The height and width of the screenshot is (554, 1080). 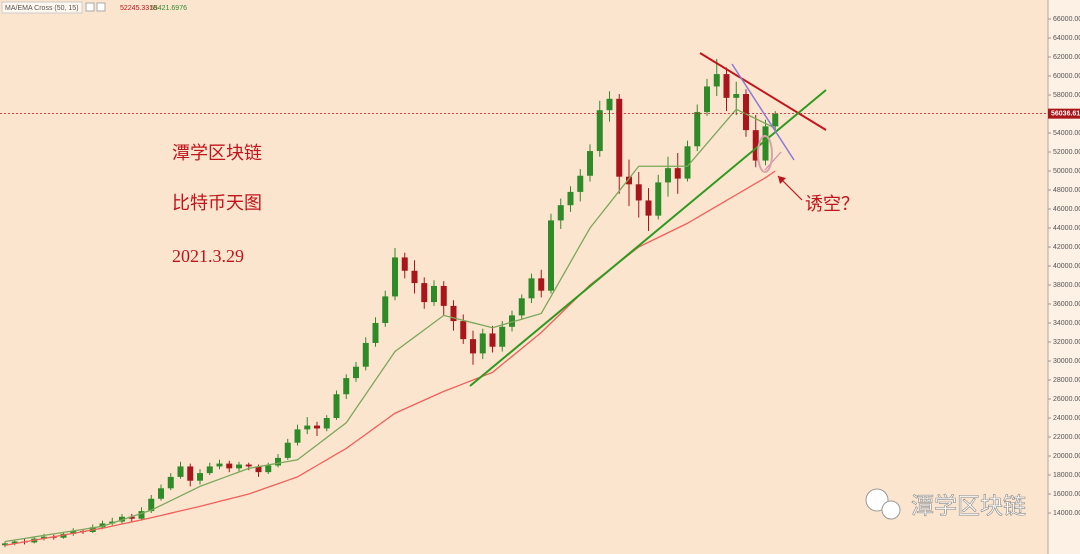 What do you see at coordinates (217, 203) in the screenshot?
I see `note: 比特币天图` at bounding box center [217, 203].